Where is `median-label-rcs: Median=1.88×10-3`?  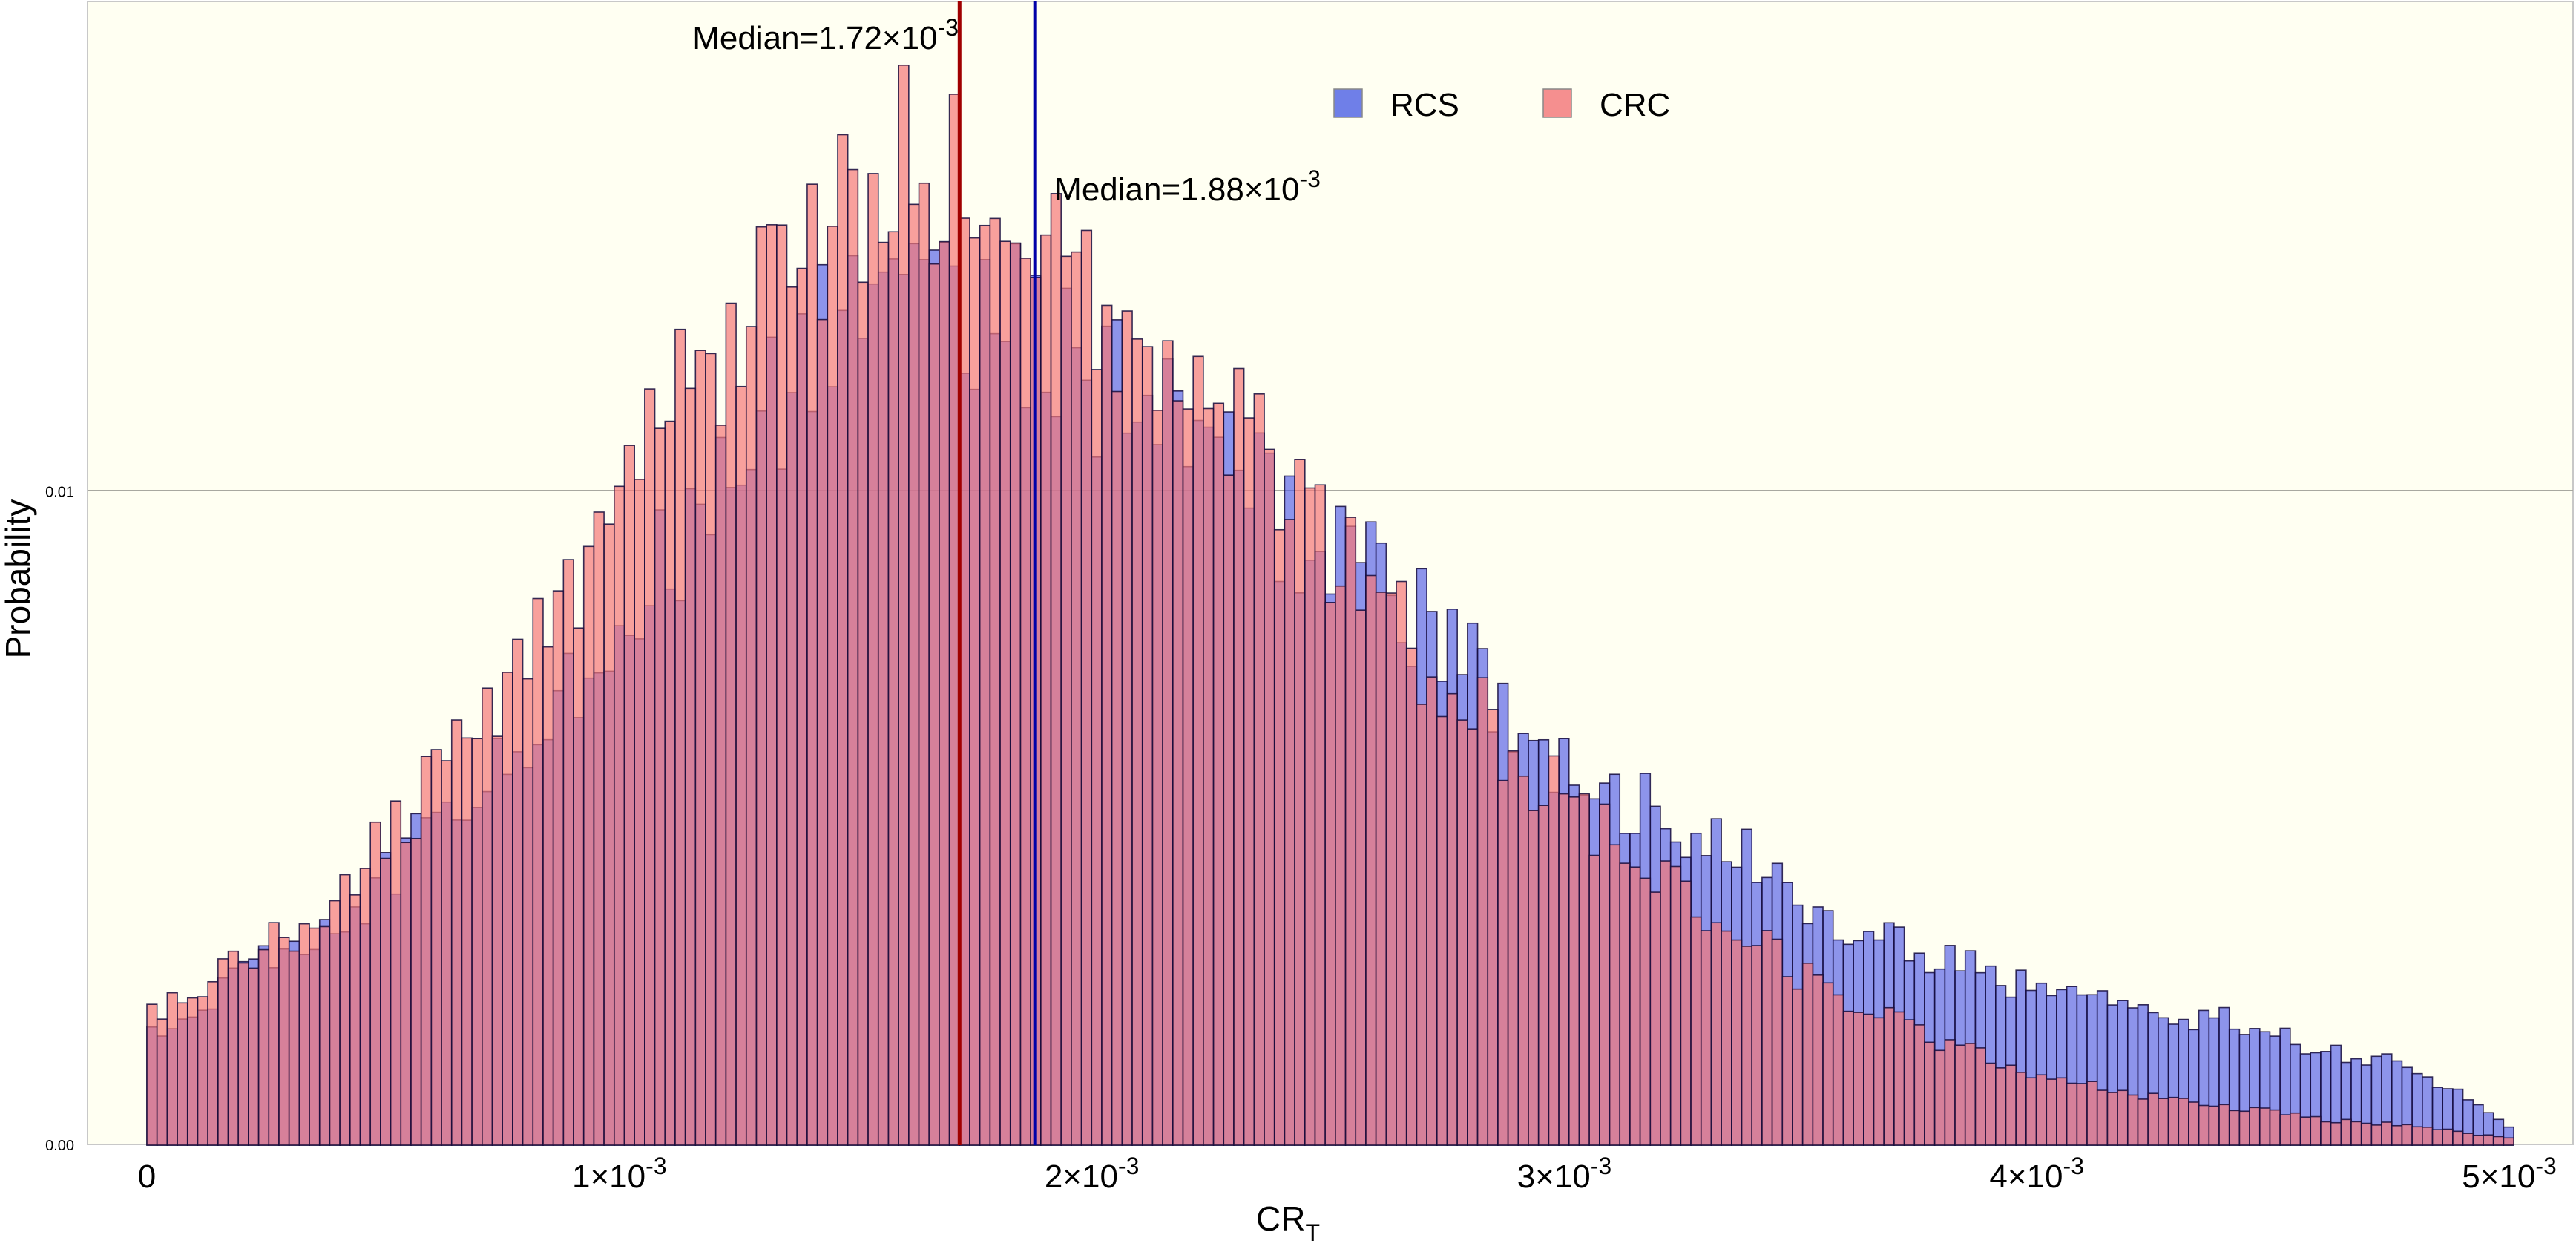
median-label-rcs: Median=1.88×10-3 is located at coordinates (1187, 187).